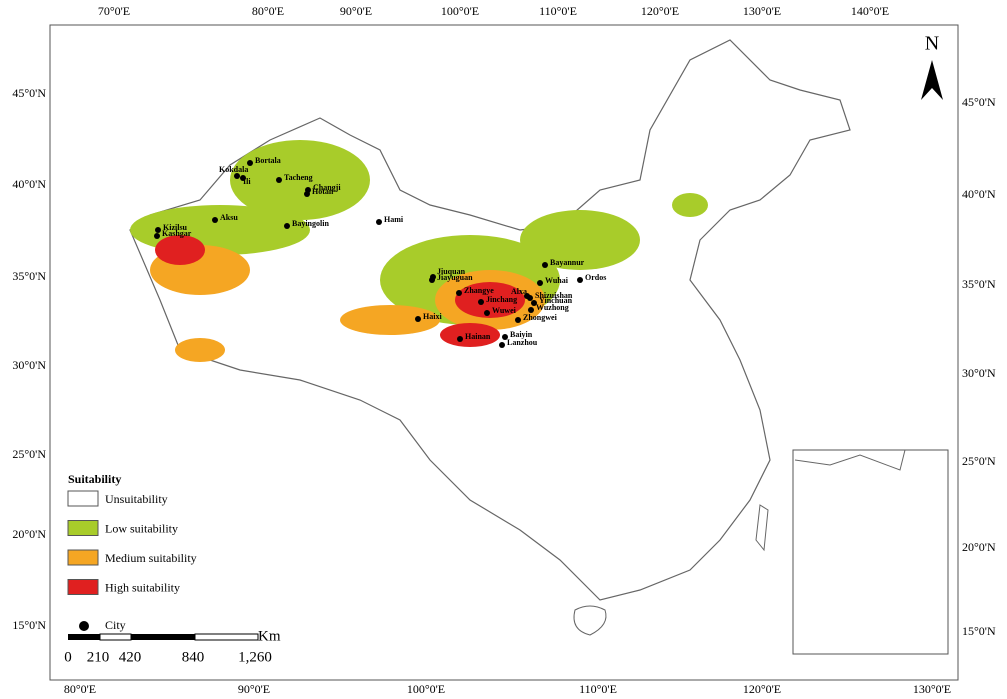 Image resolution: width=1007 pixels, height=699 pixels. Describe the element at coordinates (501, 299) in the screenshot. I see `city-label: Jinchang` at that location.